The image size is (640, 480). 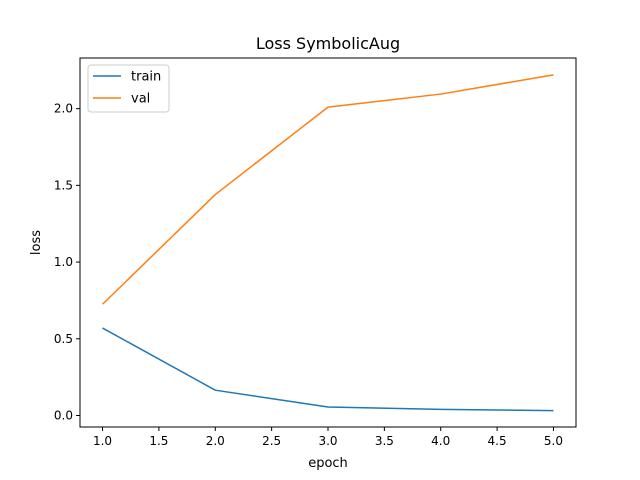 I want to click on y-tick-label: 2.0, so click(x=63, y=109).